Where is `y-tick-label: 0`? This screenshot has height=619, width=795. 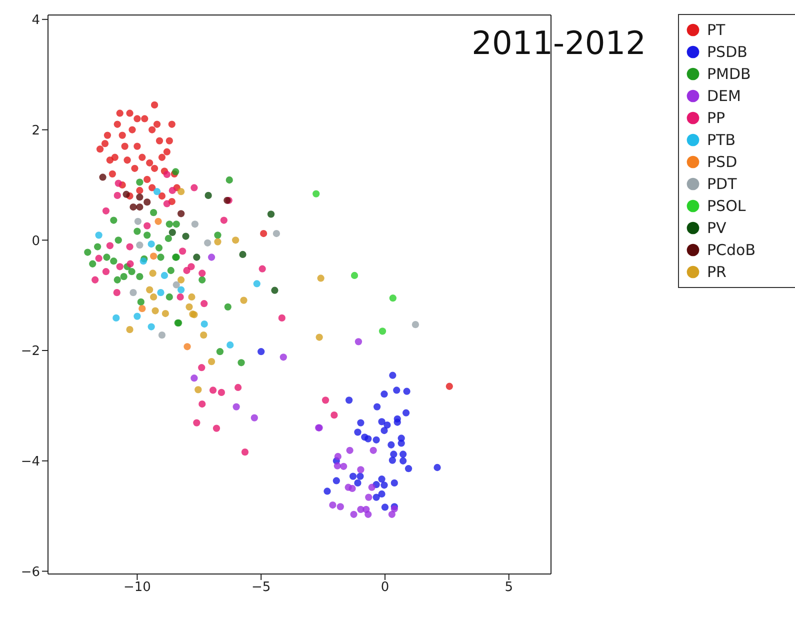
y-tick-label: 0 is located at coordinates (36, 241).